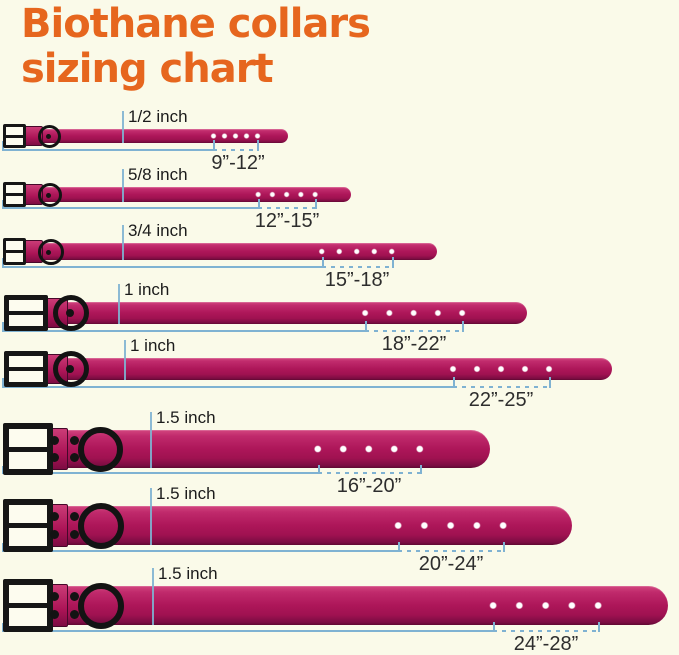 The height and width of the screenshot is (655, 679). What do you see at coordinates (196, 24) in the screenshot?
I see `page-title-line1: Biothane collars` at bounding box center [196, 24].